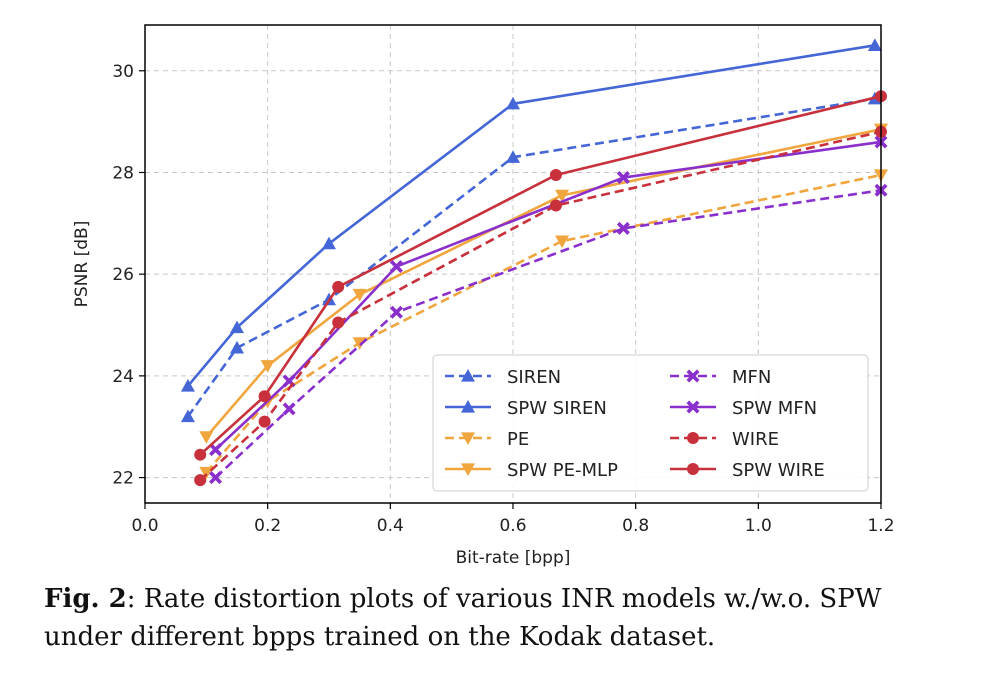  Describe the element at coordinates (562, 470) in the screenshot. I see `legend-label-spw-pe-mlp: SPW PE-MLP` at that location.